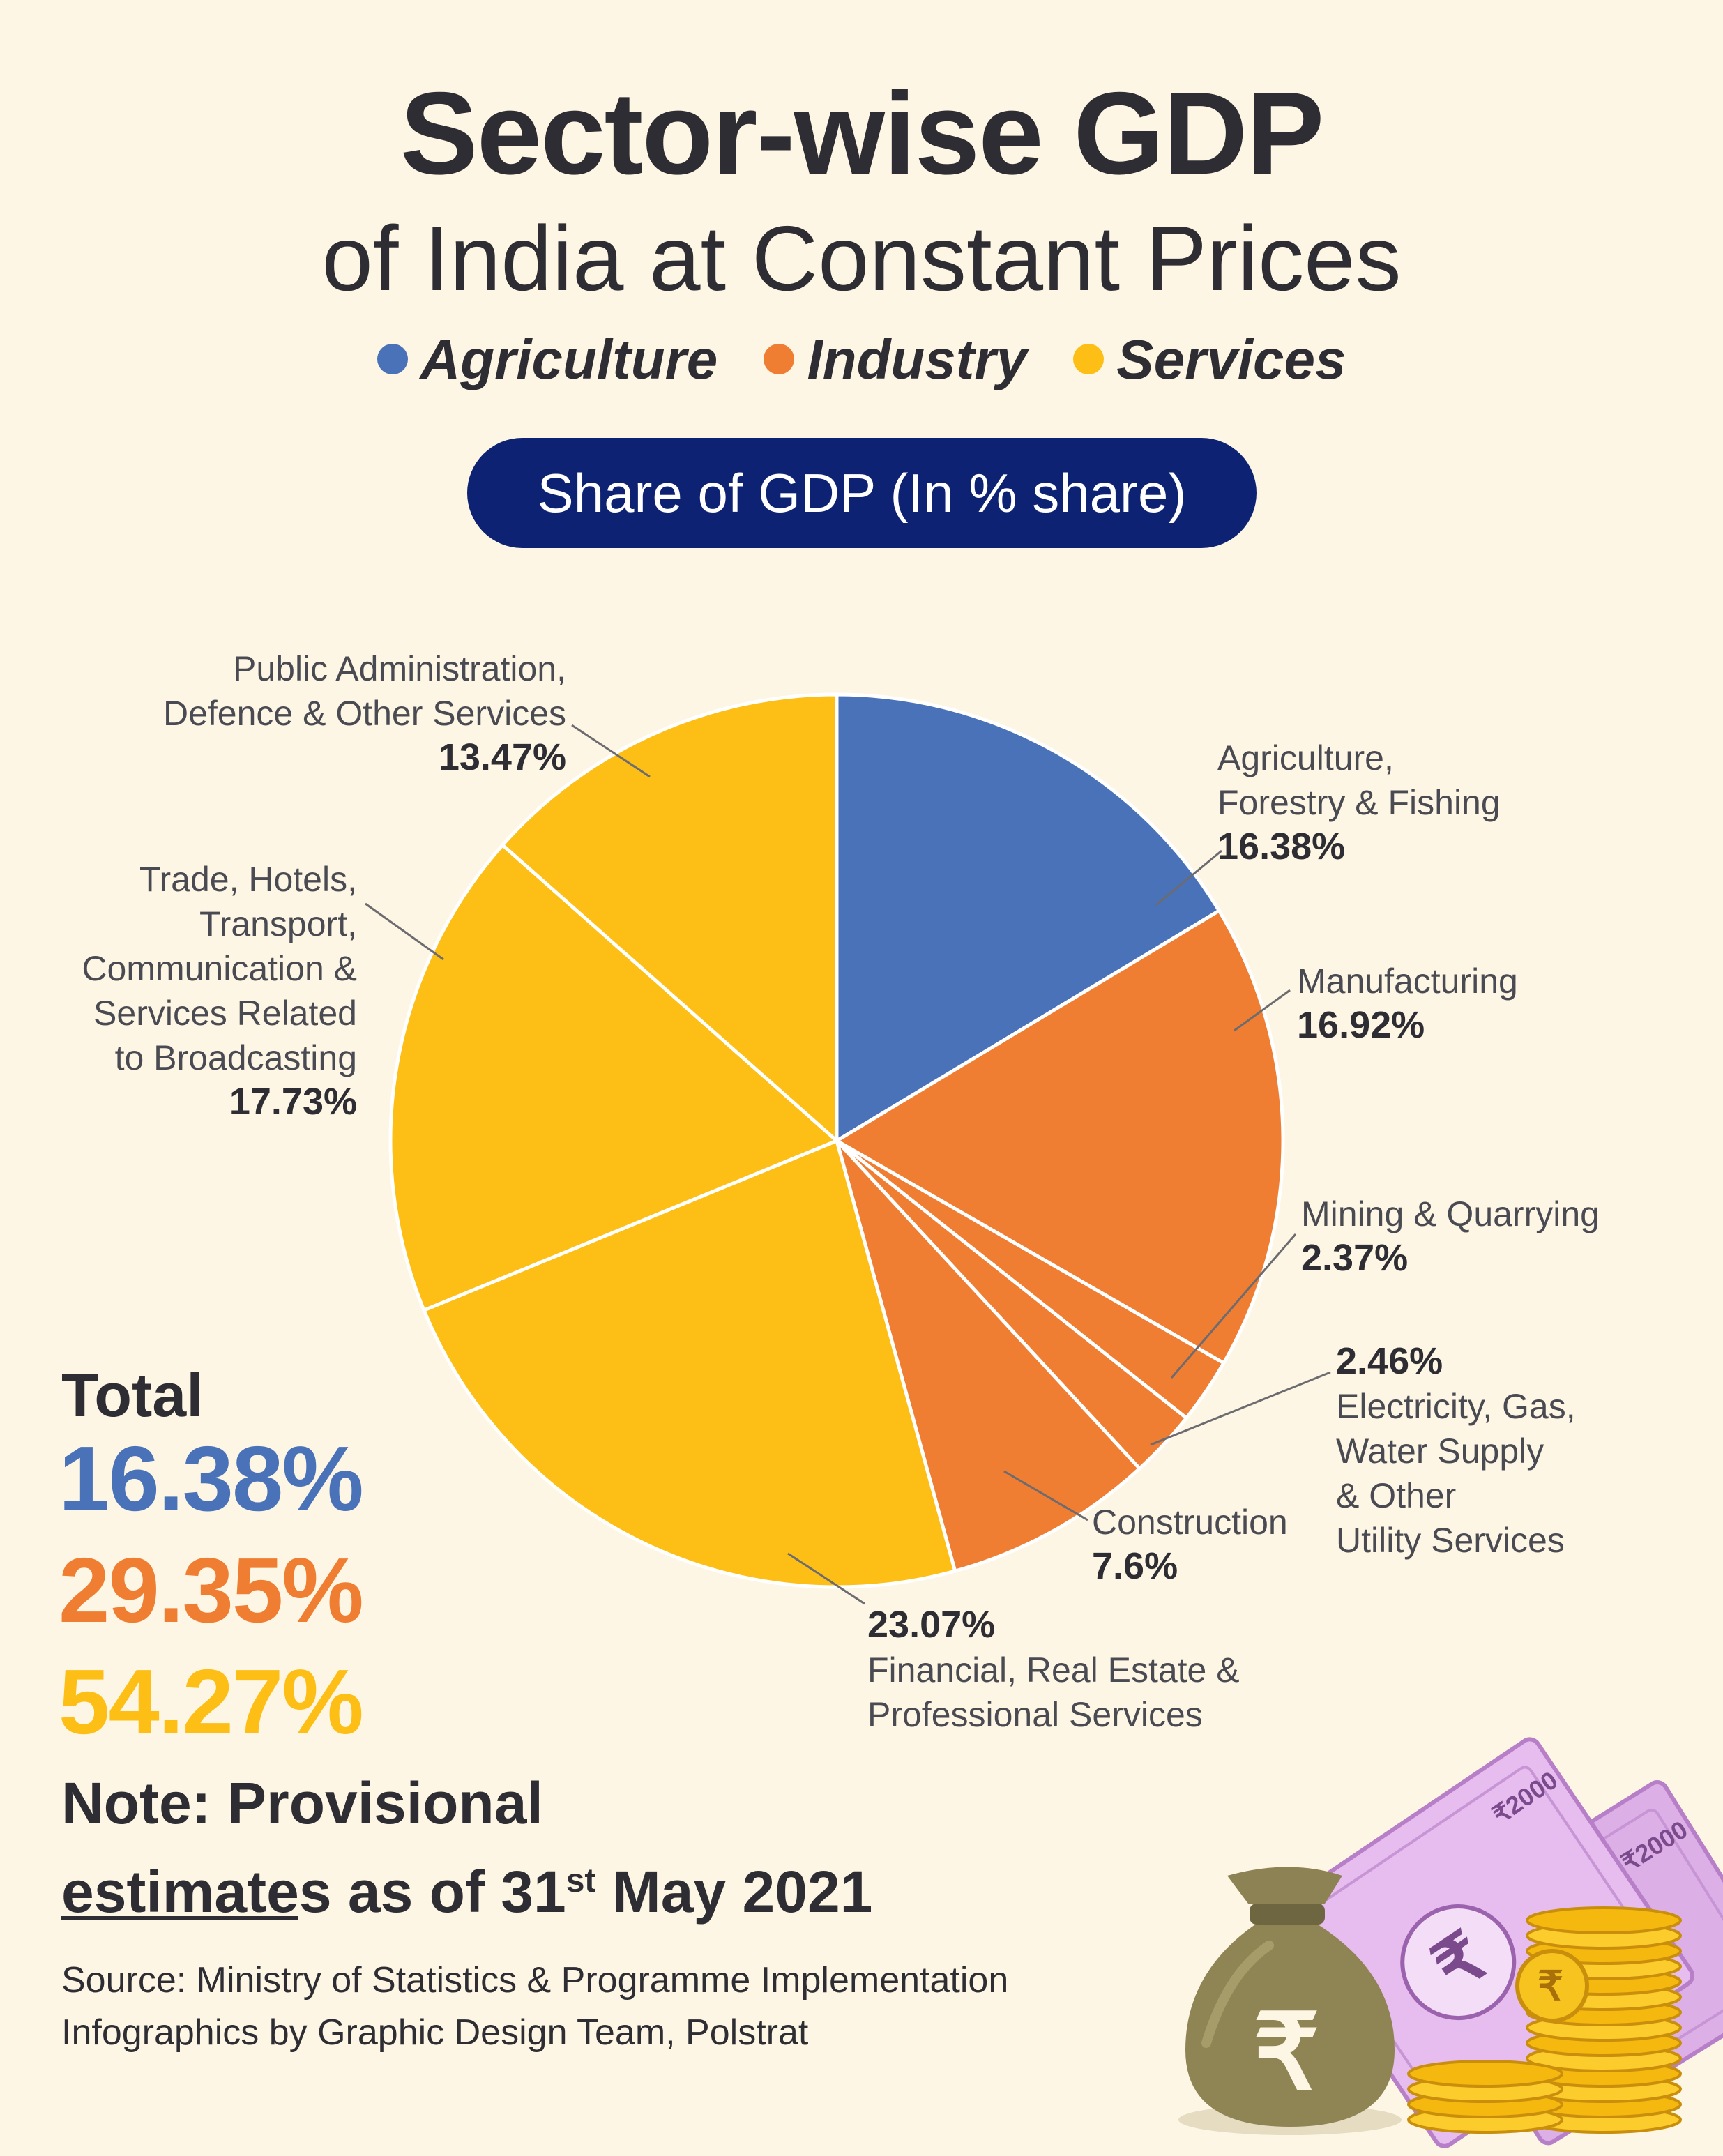 The width and height of the screenshot is (1723, 2156). What do you see at coordinates (211, 1590) in the screenshot?
I see `total-industry: 29.35%` at bounding box center [211, 1590].